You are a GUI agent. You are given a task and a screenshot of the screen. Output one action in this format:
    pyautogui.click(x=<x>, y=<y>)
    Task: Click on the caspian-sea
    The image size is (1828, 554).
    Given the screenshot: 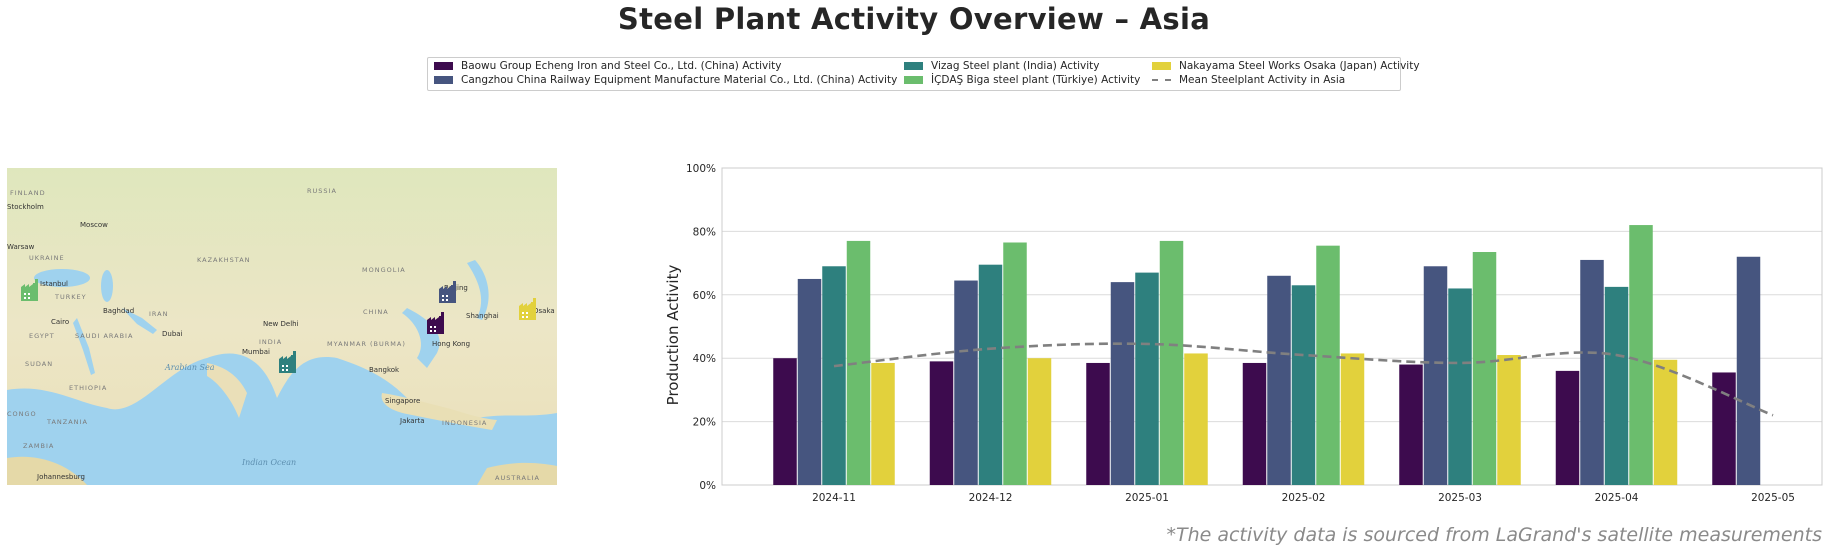 What is the action you would take?
    pyautogui.click(x=107, y=286)
    